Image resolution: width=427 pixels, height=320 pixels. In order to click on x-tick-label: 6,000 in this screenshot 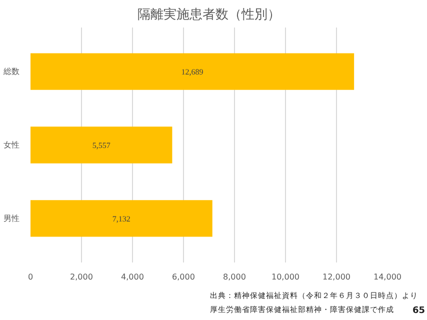, I will do `click(183, 277)`.